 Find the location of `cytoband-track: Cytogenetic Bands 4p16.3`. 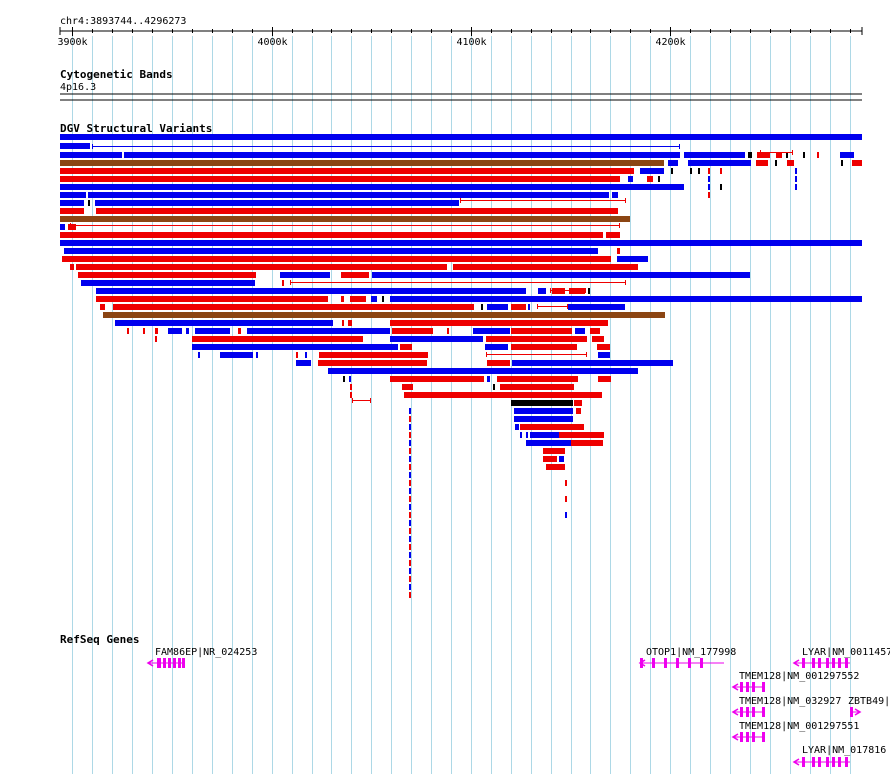

cytoband-track: Cytogenetic Bands 4p16.3 is located at coordinates (461, 84).